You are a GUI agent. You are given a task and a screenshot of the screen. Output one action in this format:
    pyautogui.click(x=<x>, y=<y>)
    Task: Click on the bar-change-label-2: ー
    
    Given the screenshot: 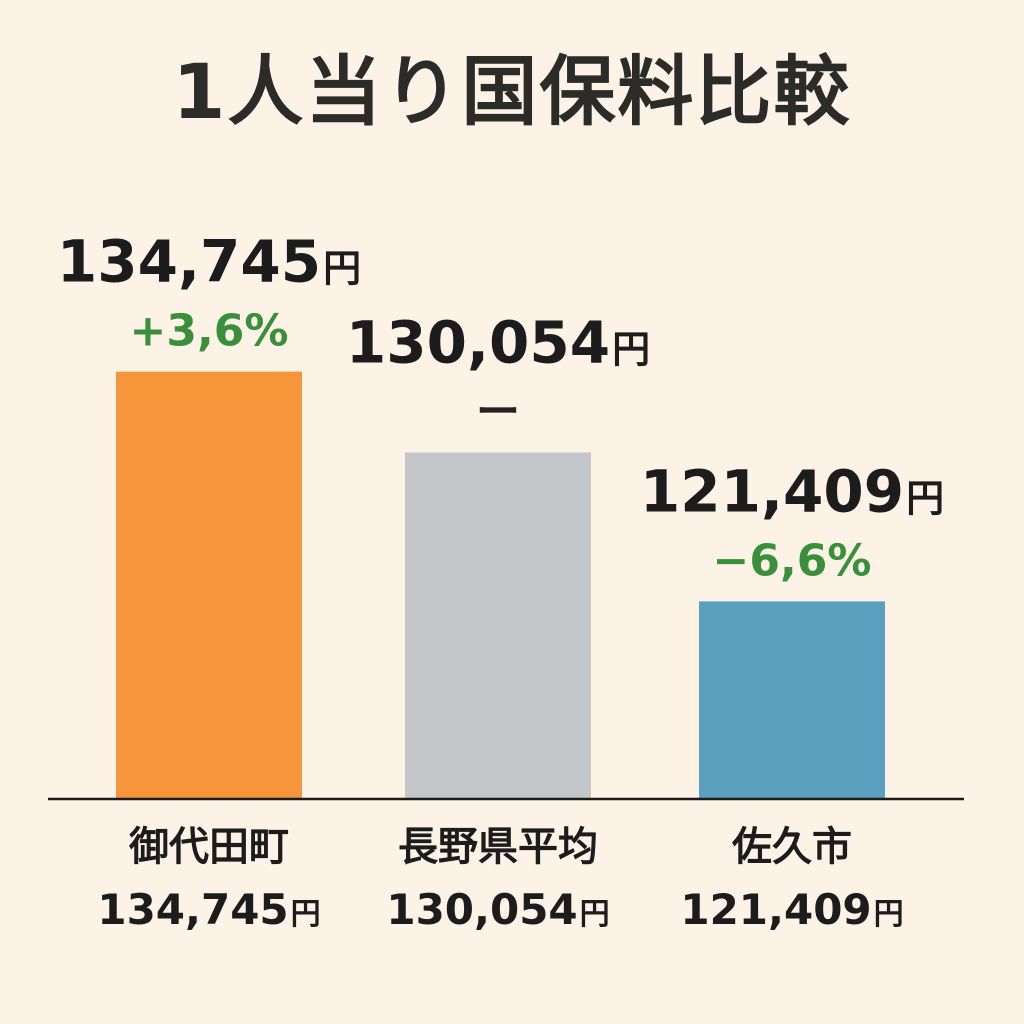 What is the action you would take?
    pyautogui.click(x=498, y=411)
    